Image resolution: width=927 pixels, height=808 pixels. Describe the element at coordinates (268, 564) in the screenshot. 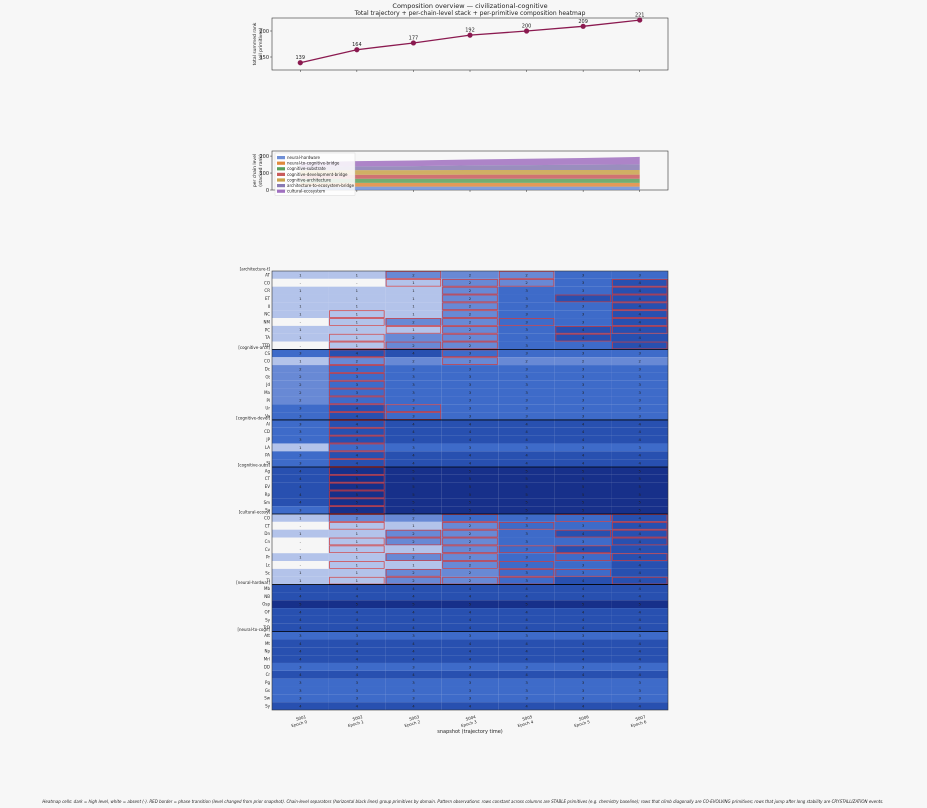

I see `row-label: Lc` at that location.